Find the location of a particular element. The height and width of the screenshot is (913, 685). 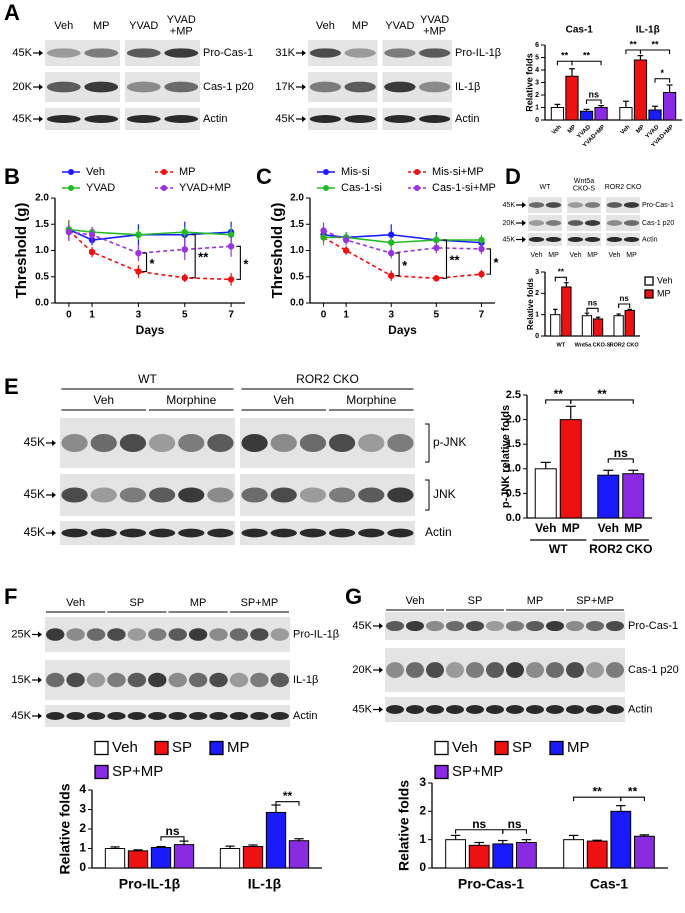

category-label: ROR2 CKO is located at coordinates (620, 549).